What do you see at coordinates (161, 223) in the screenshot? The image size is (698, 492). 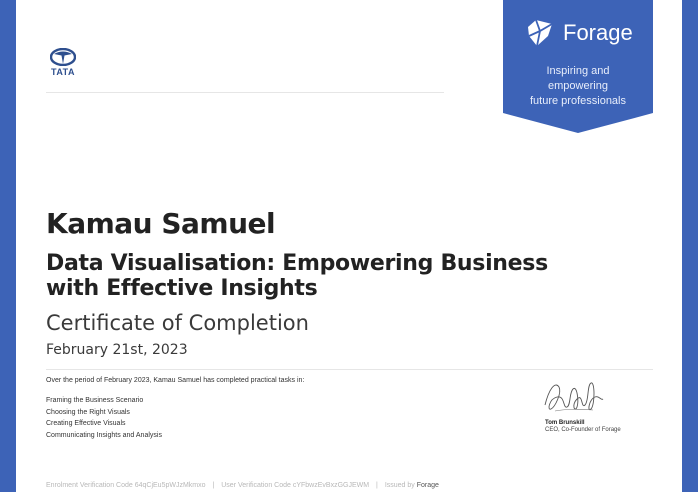 I see `recipient-name: Kamau Samuel` at bounding box center [161, 223].